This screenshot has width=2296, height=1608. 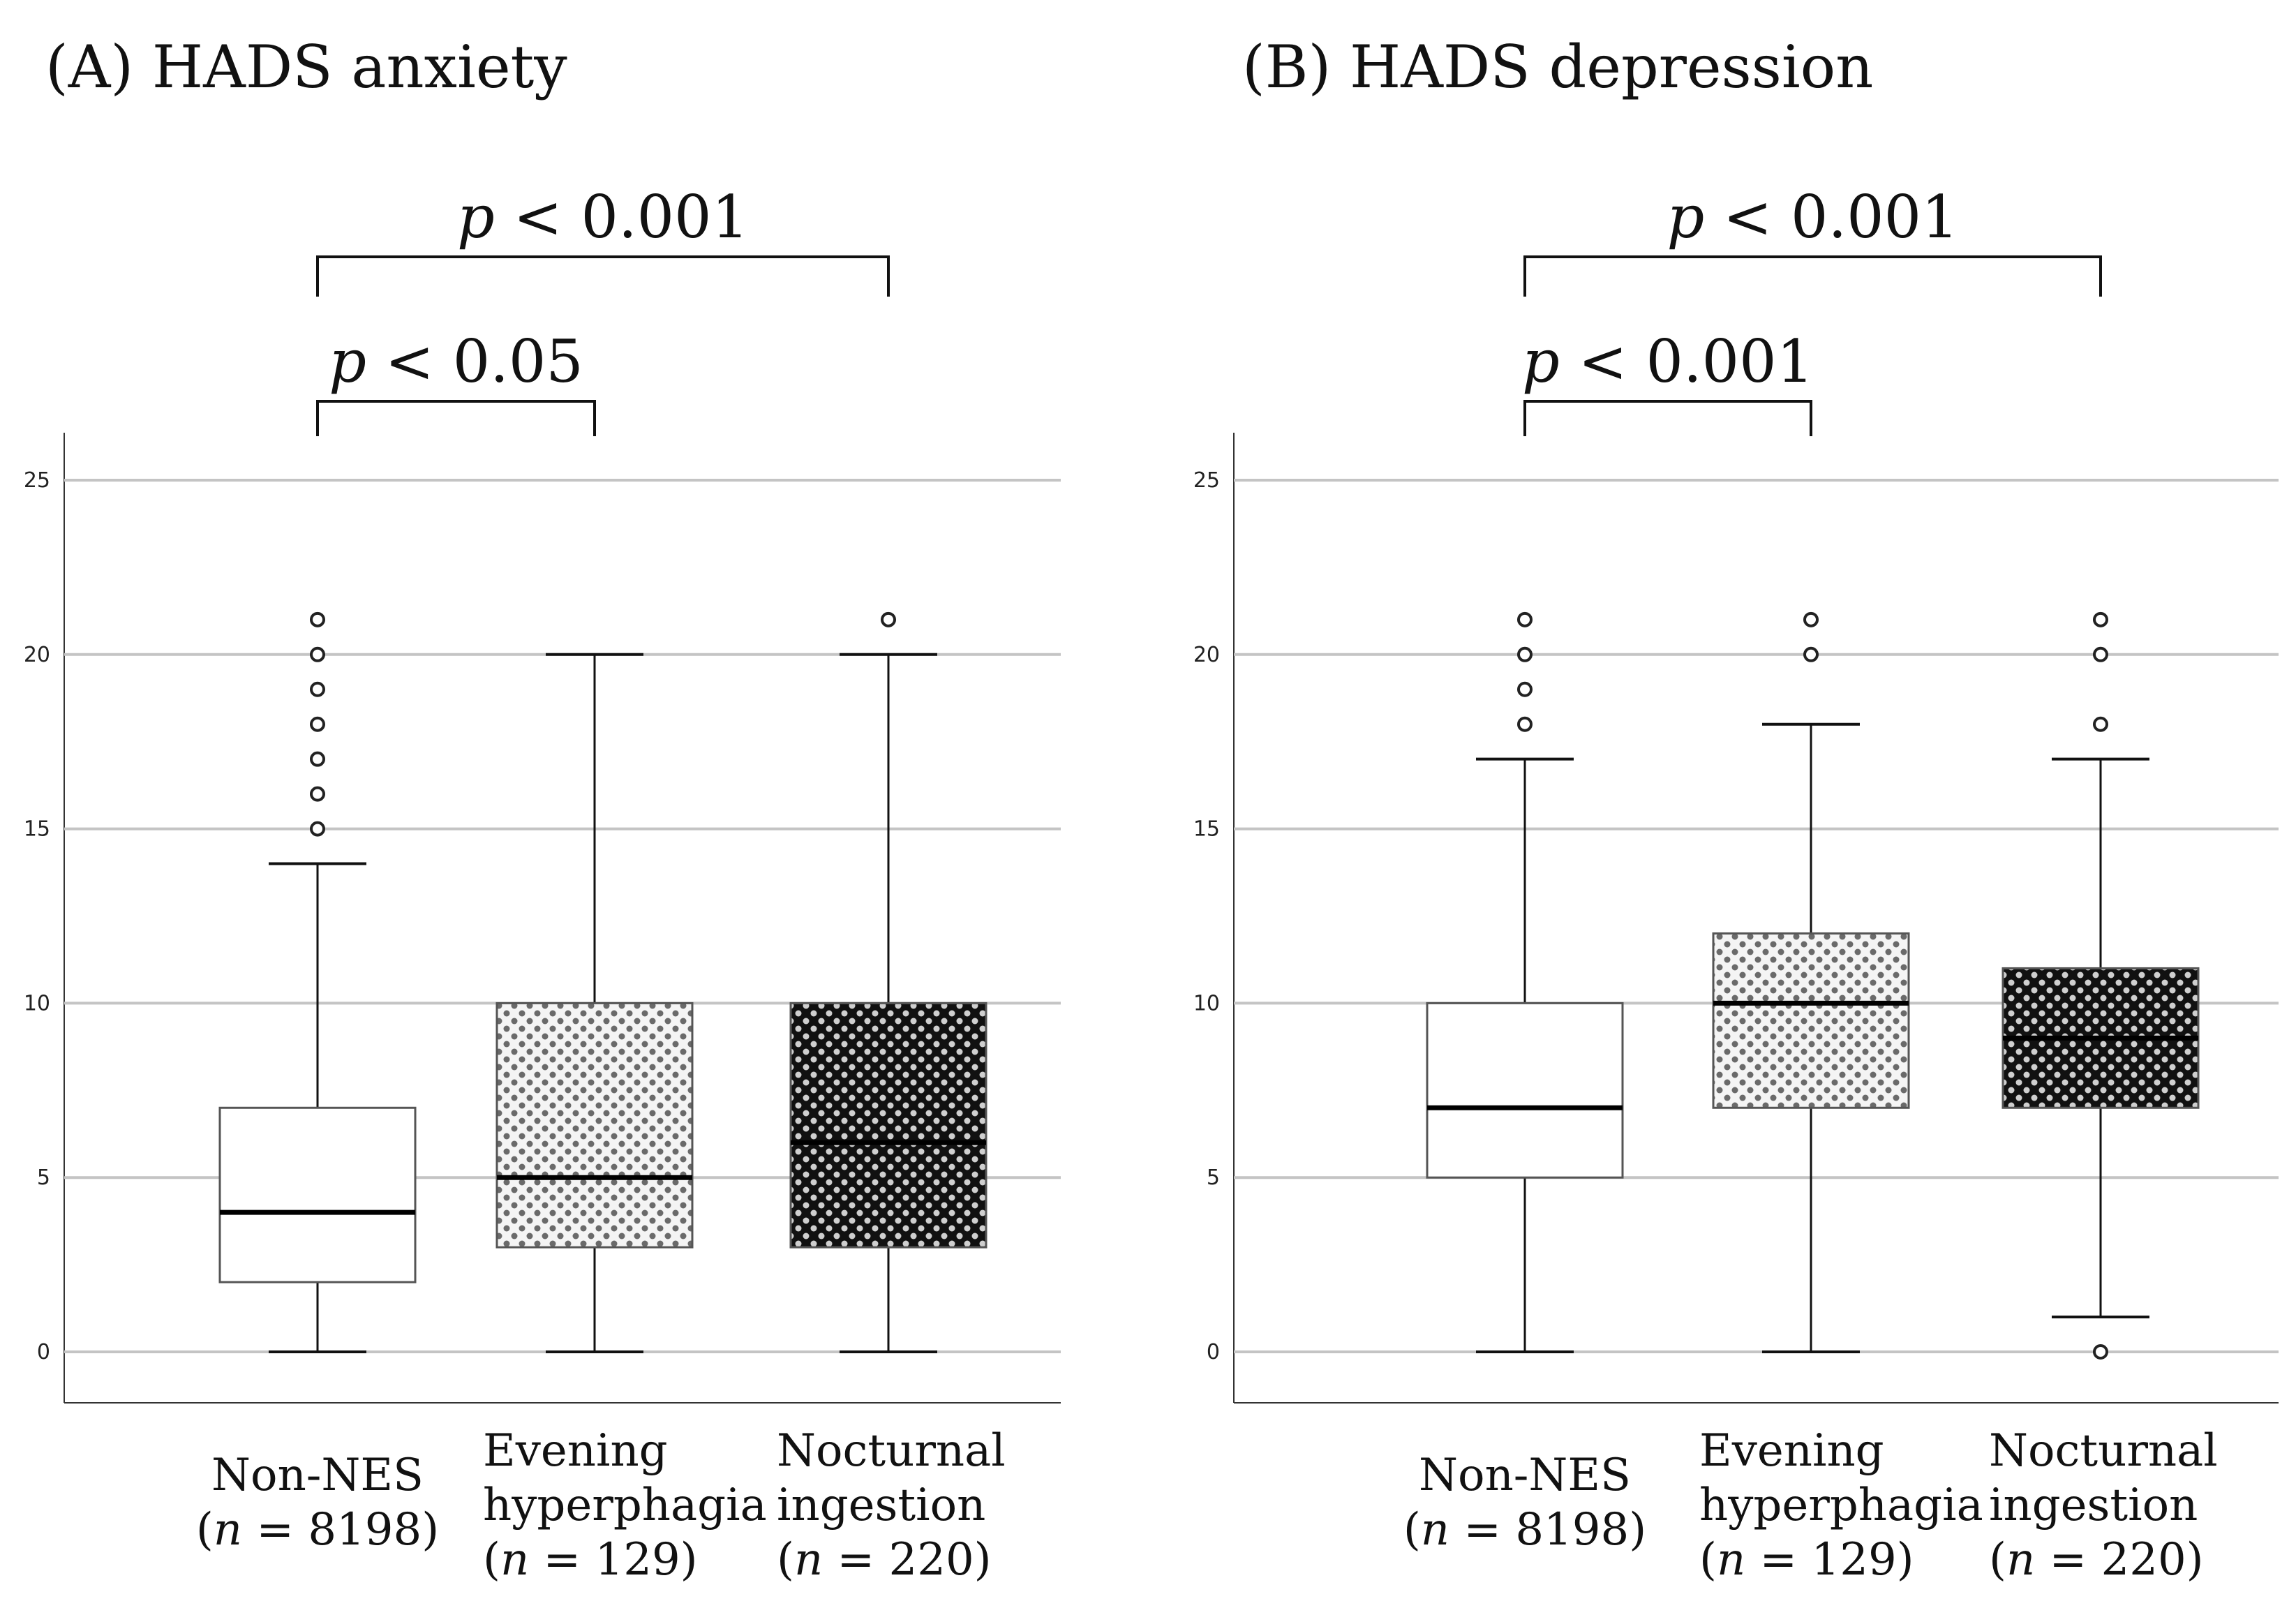 What do you see at coordinates (340, 1530) in the screenshot?
I see `n-suffix: = 8198)` at bounding box center [340, 1530].